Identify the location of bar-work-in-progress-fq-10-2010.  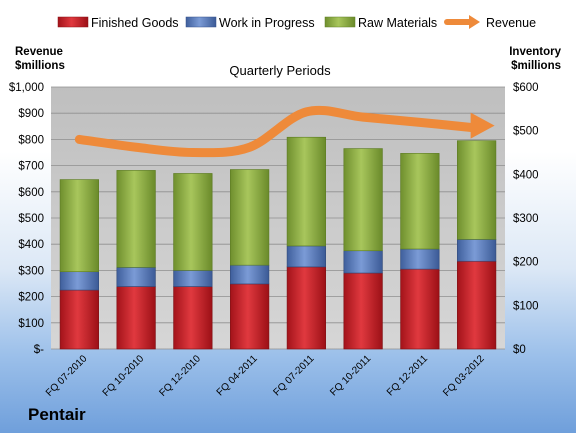
(136, 277).